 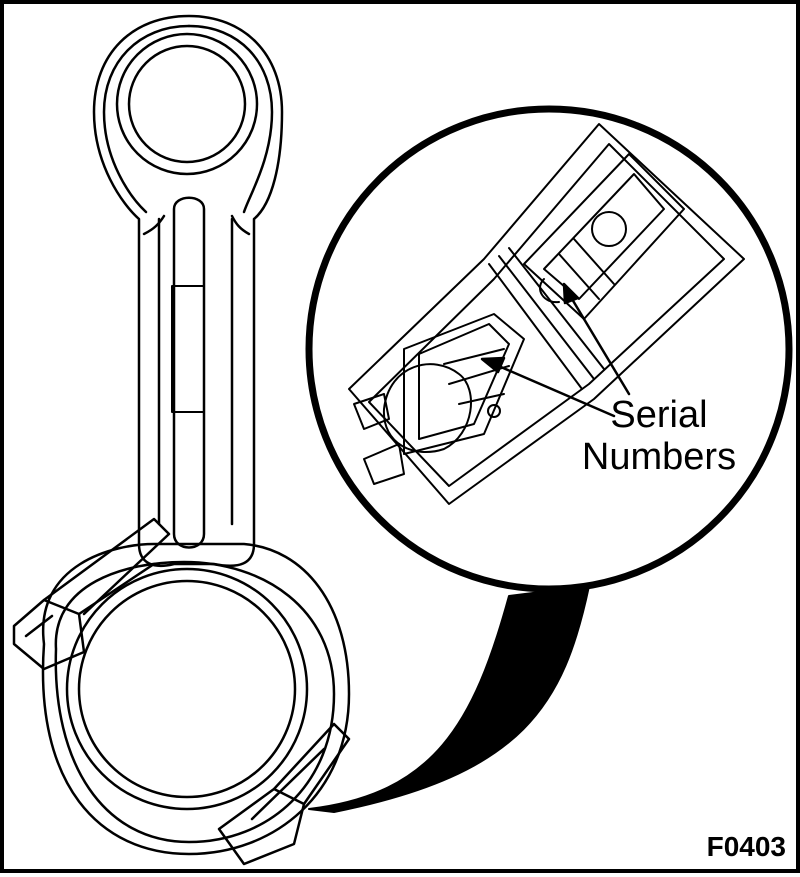 What do you see at coordinates (555, 350) in the screenshot?
I see `serial-number-arrows` at bounding box center [555, 350].